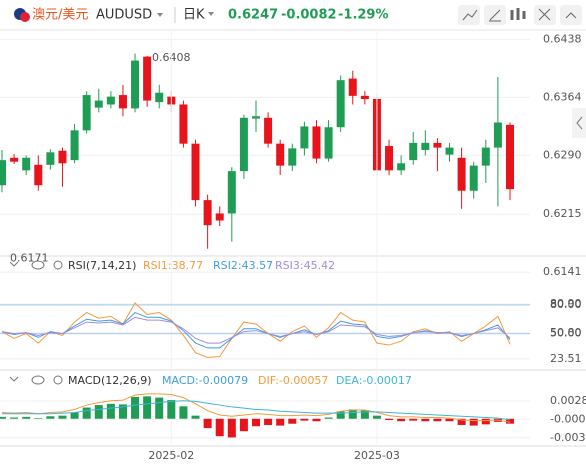 The width and height of the screenshot is (586, 472). Describe the element at coordinates (110, 380) in the screenshot. I see `indicator-title: MACD(12,26,9)` at that location.